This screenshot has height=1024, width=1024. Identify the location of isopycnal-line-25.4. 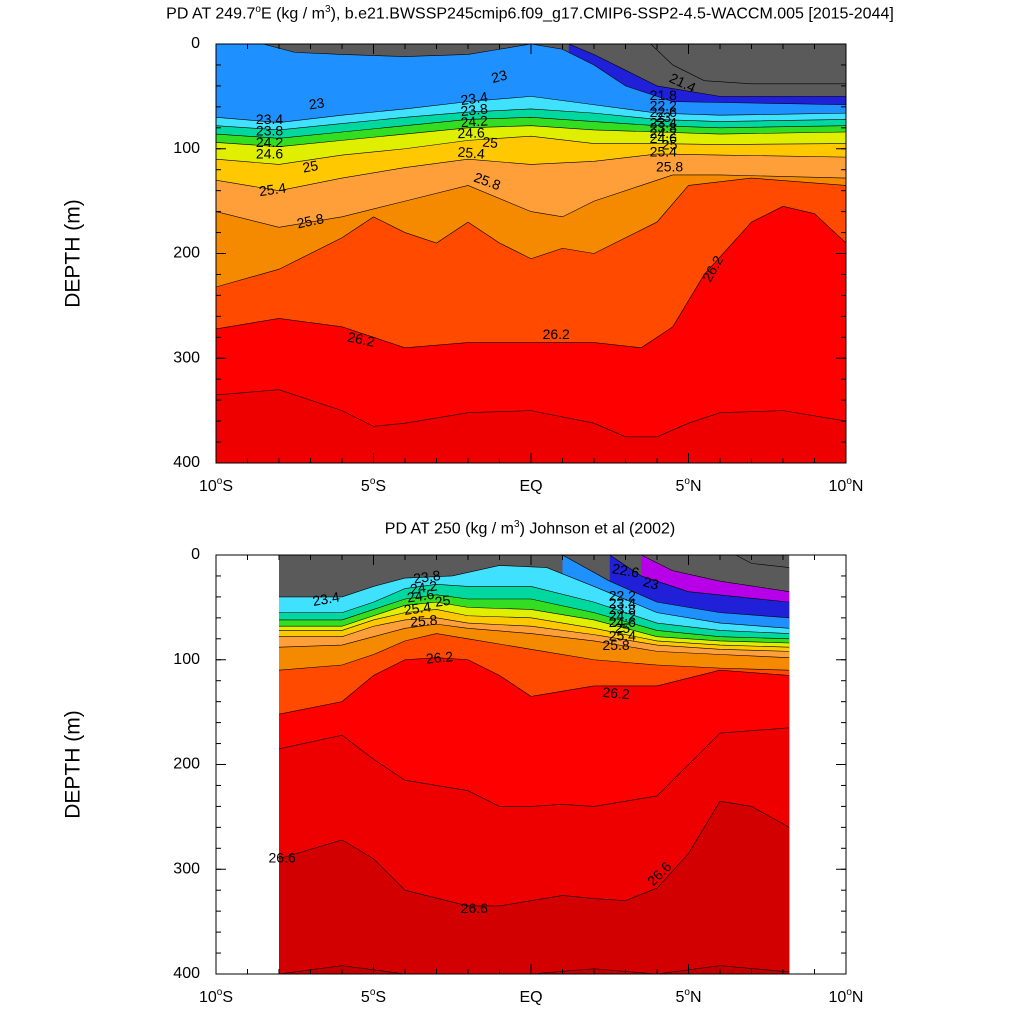
(534, 634).